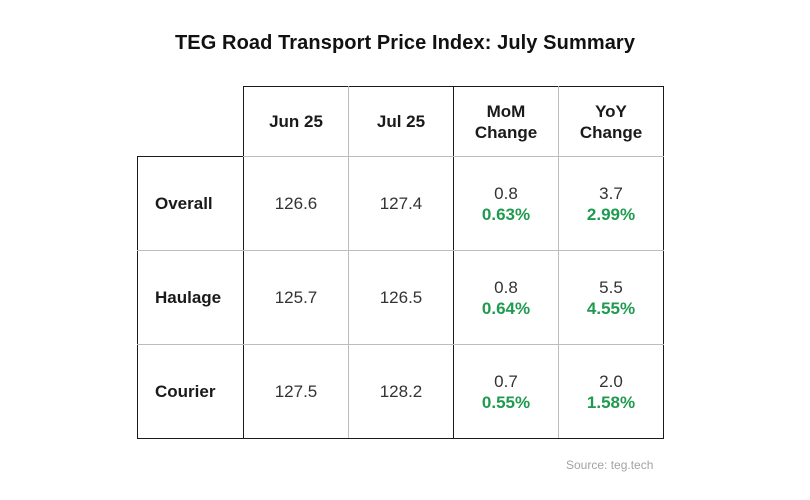 The height and width of the screenshot is (500, 810). What do you see at coordinates (506, 402) in the screenshot?
I see `courier-mom-percent: 0.55%` at bounding box center [506, 402].